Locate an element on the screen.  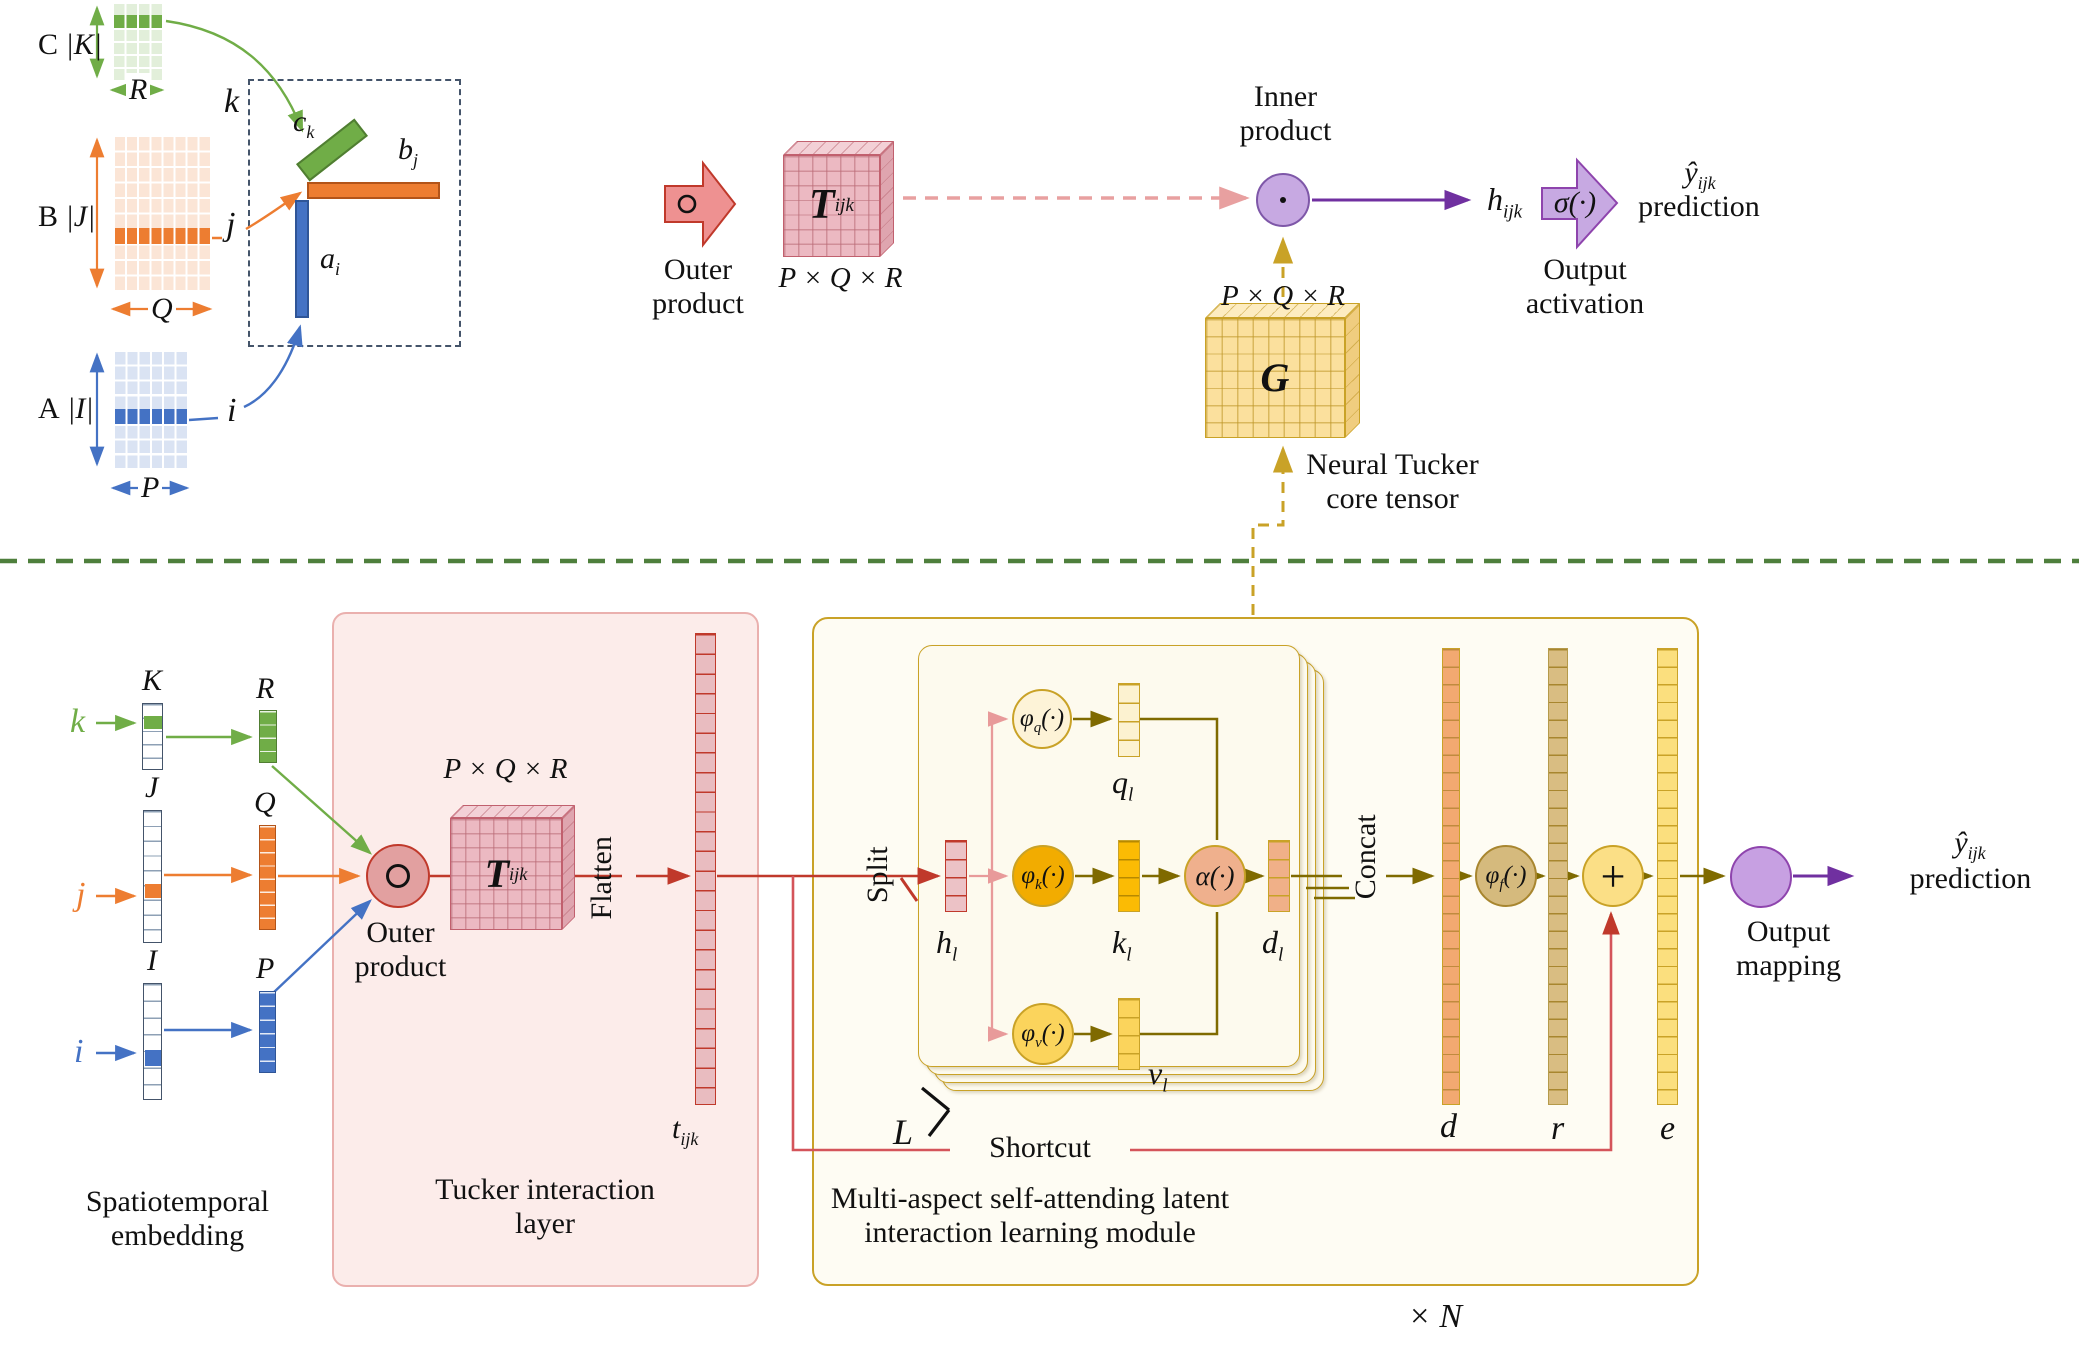
onehot-K-vector is located at coordinates (152, 736).